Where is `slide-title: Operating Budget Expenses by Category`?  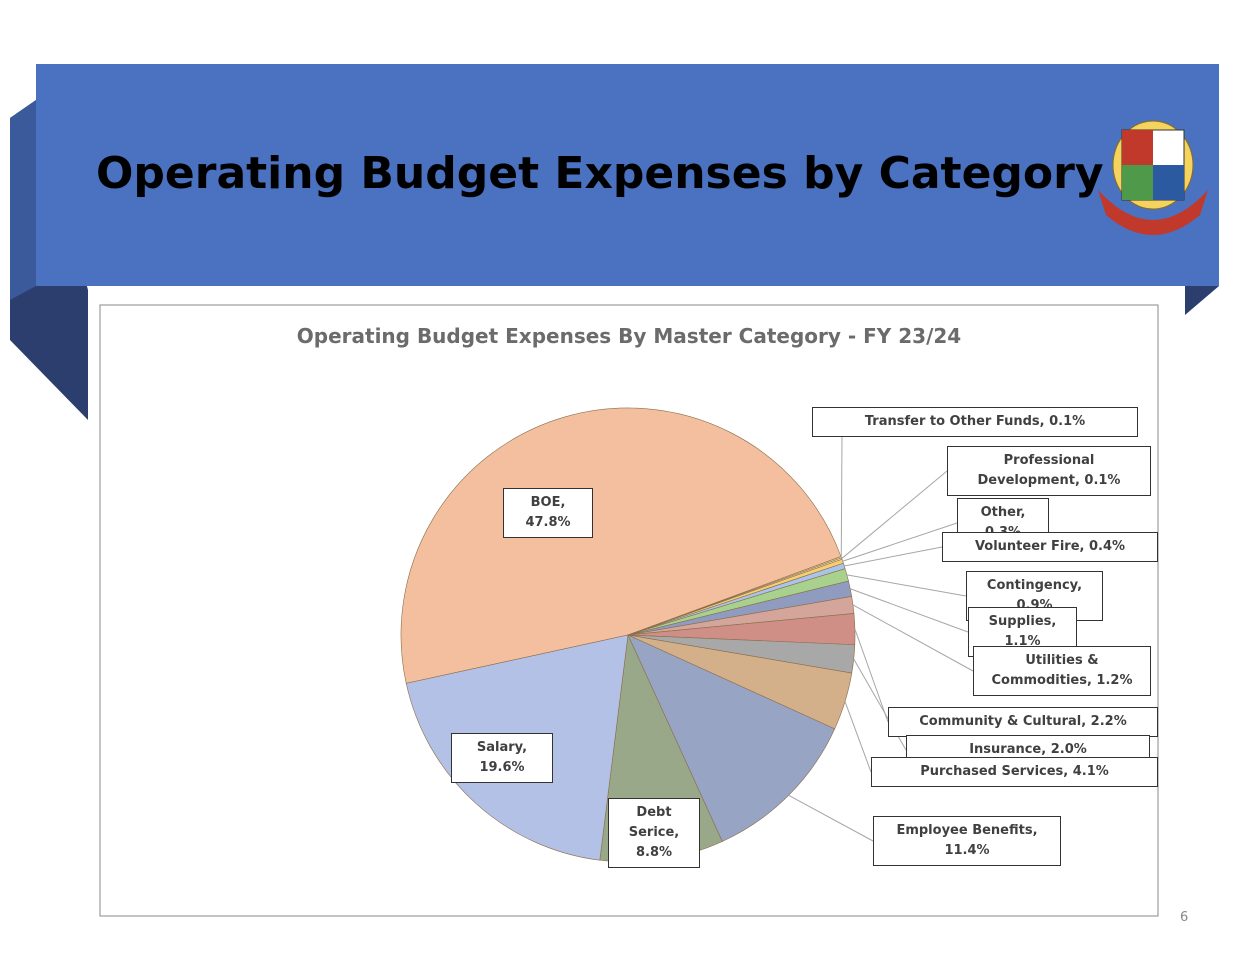 slide-title: Operating Budget Expenses by Category is located at coordinates (600, 173).